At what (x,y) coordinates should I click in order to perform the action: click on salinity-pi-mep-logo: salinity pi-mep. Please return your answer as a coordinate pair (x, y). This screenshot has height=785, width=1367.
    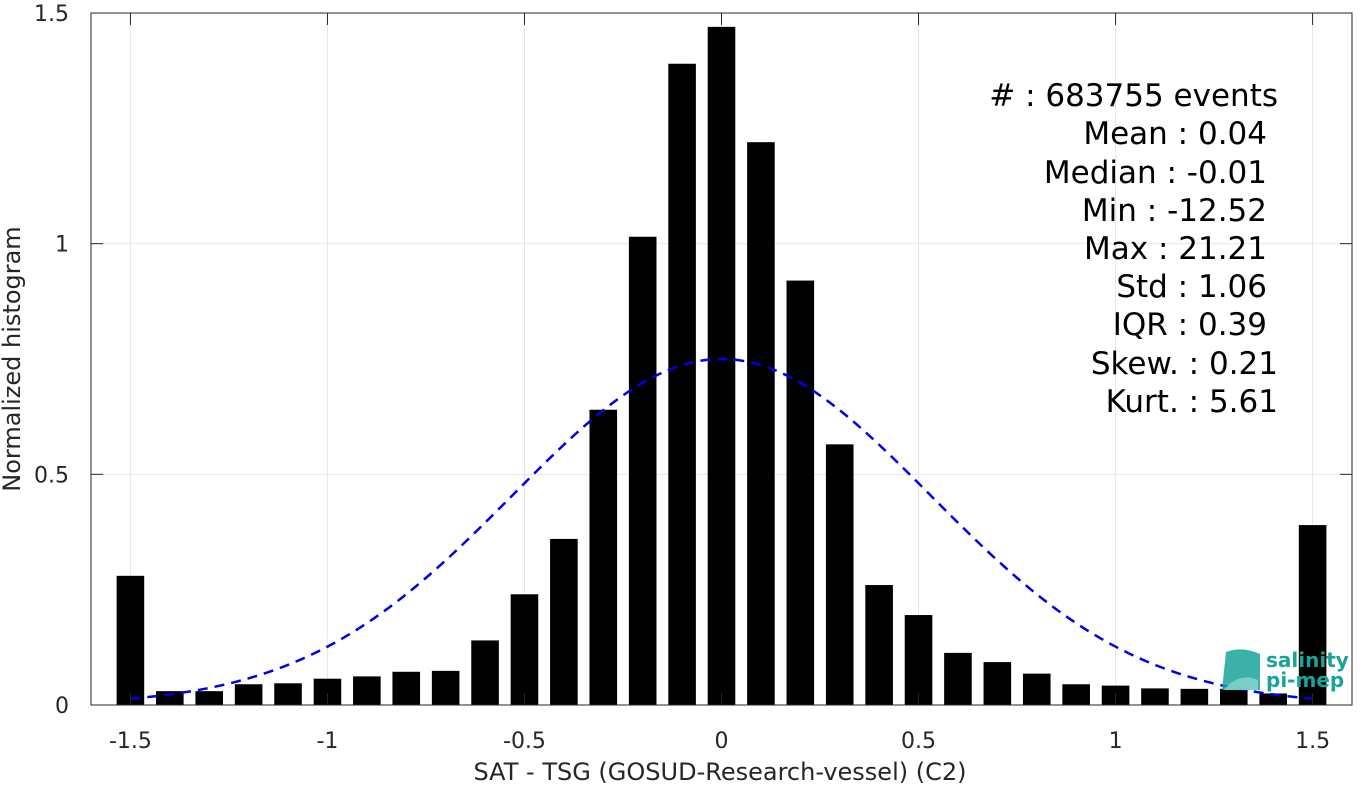
    Looking at the image, I should click on (1285, 670).